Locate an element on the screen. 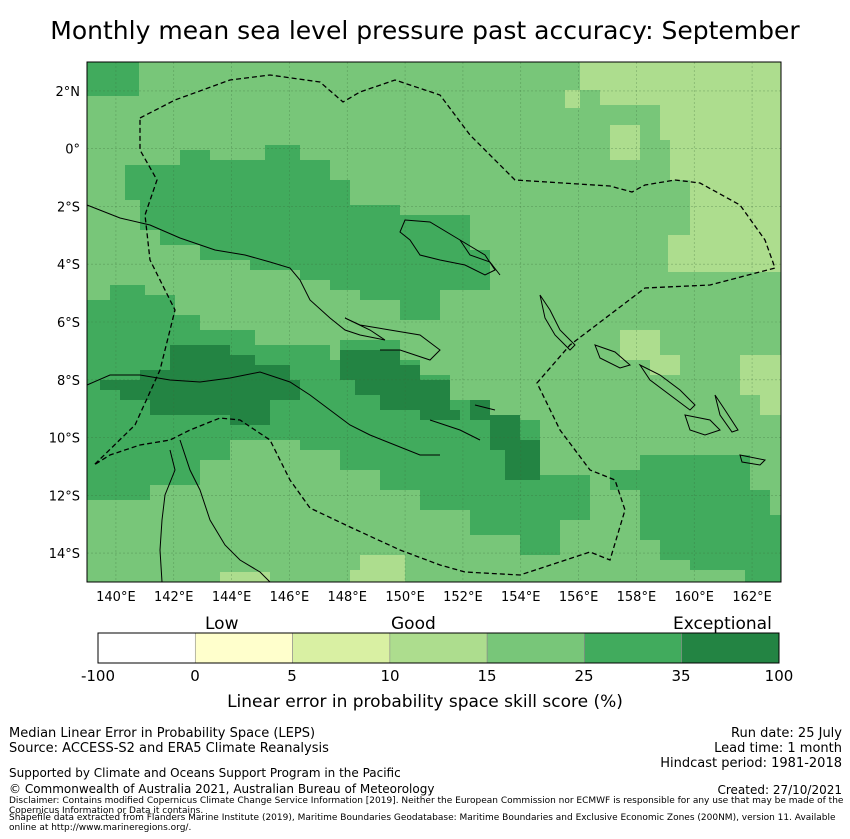 The height and width of the screenshot is (839, 850). y-tick-label: 4°S is located at coordinates (68, 265).